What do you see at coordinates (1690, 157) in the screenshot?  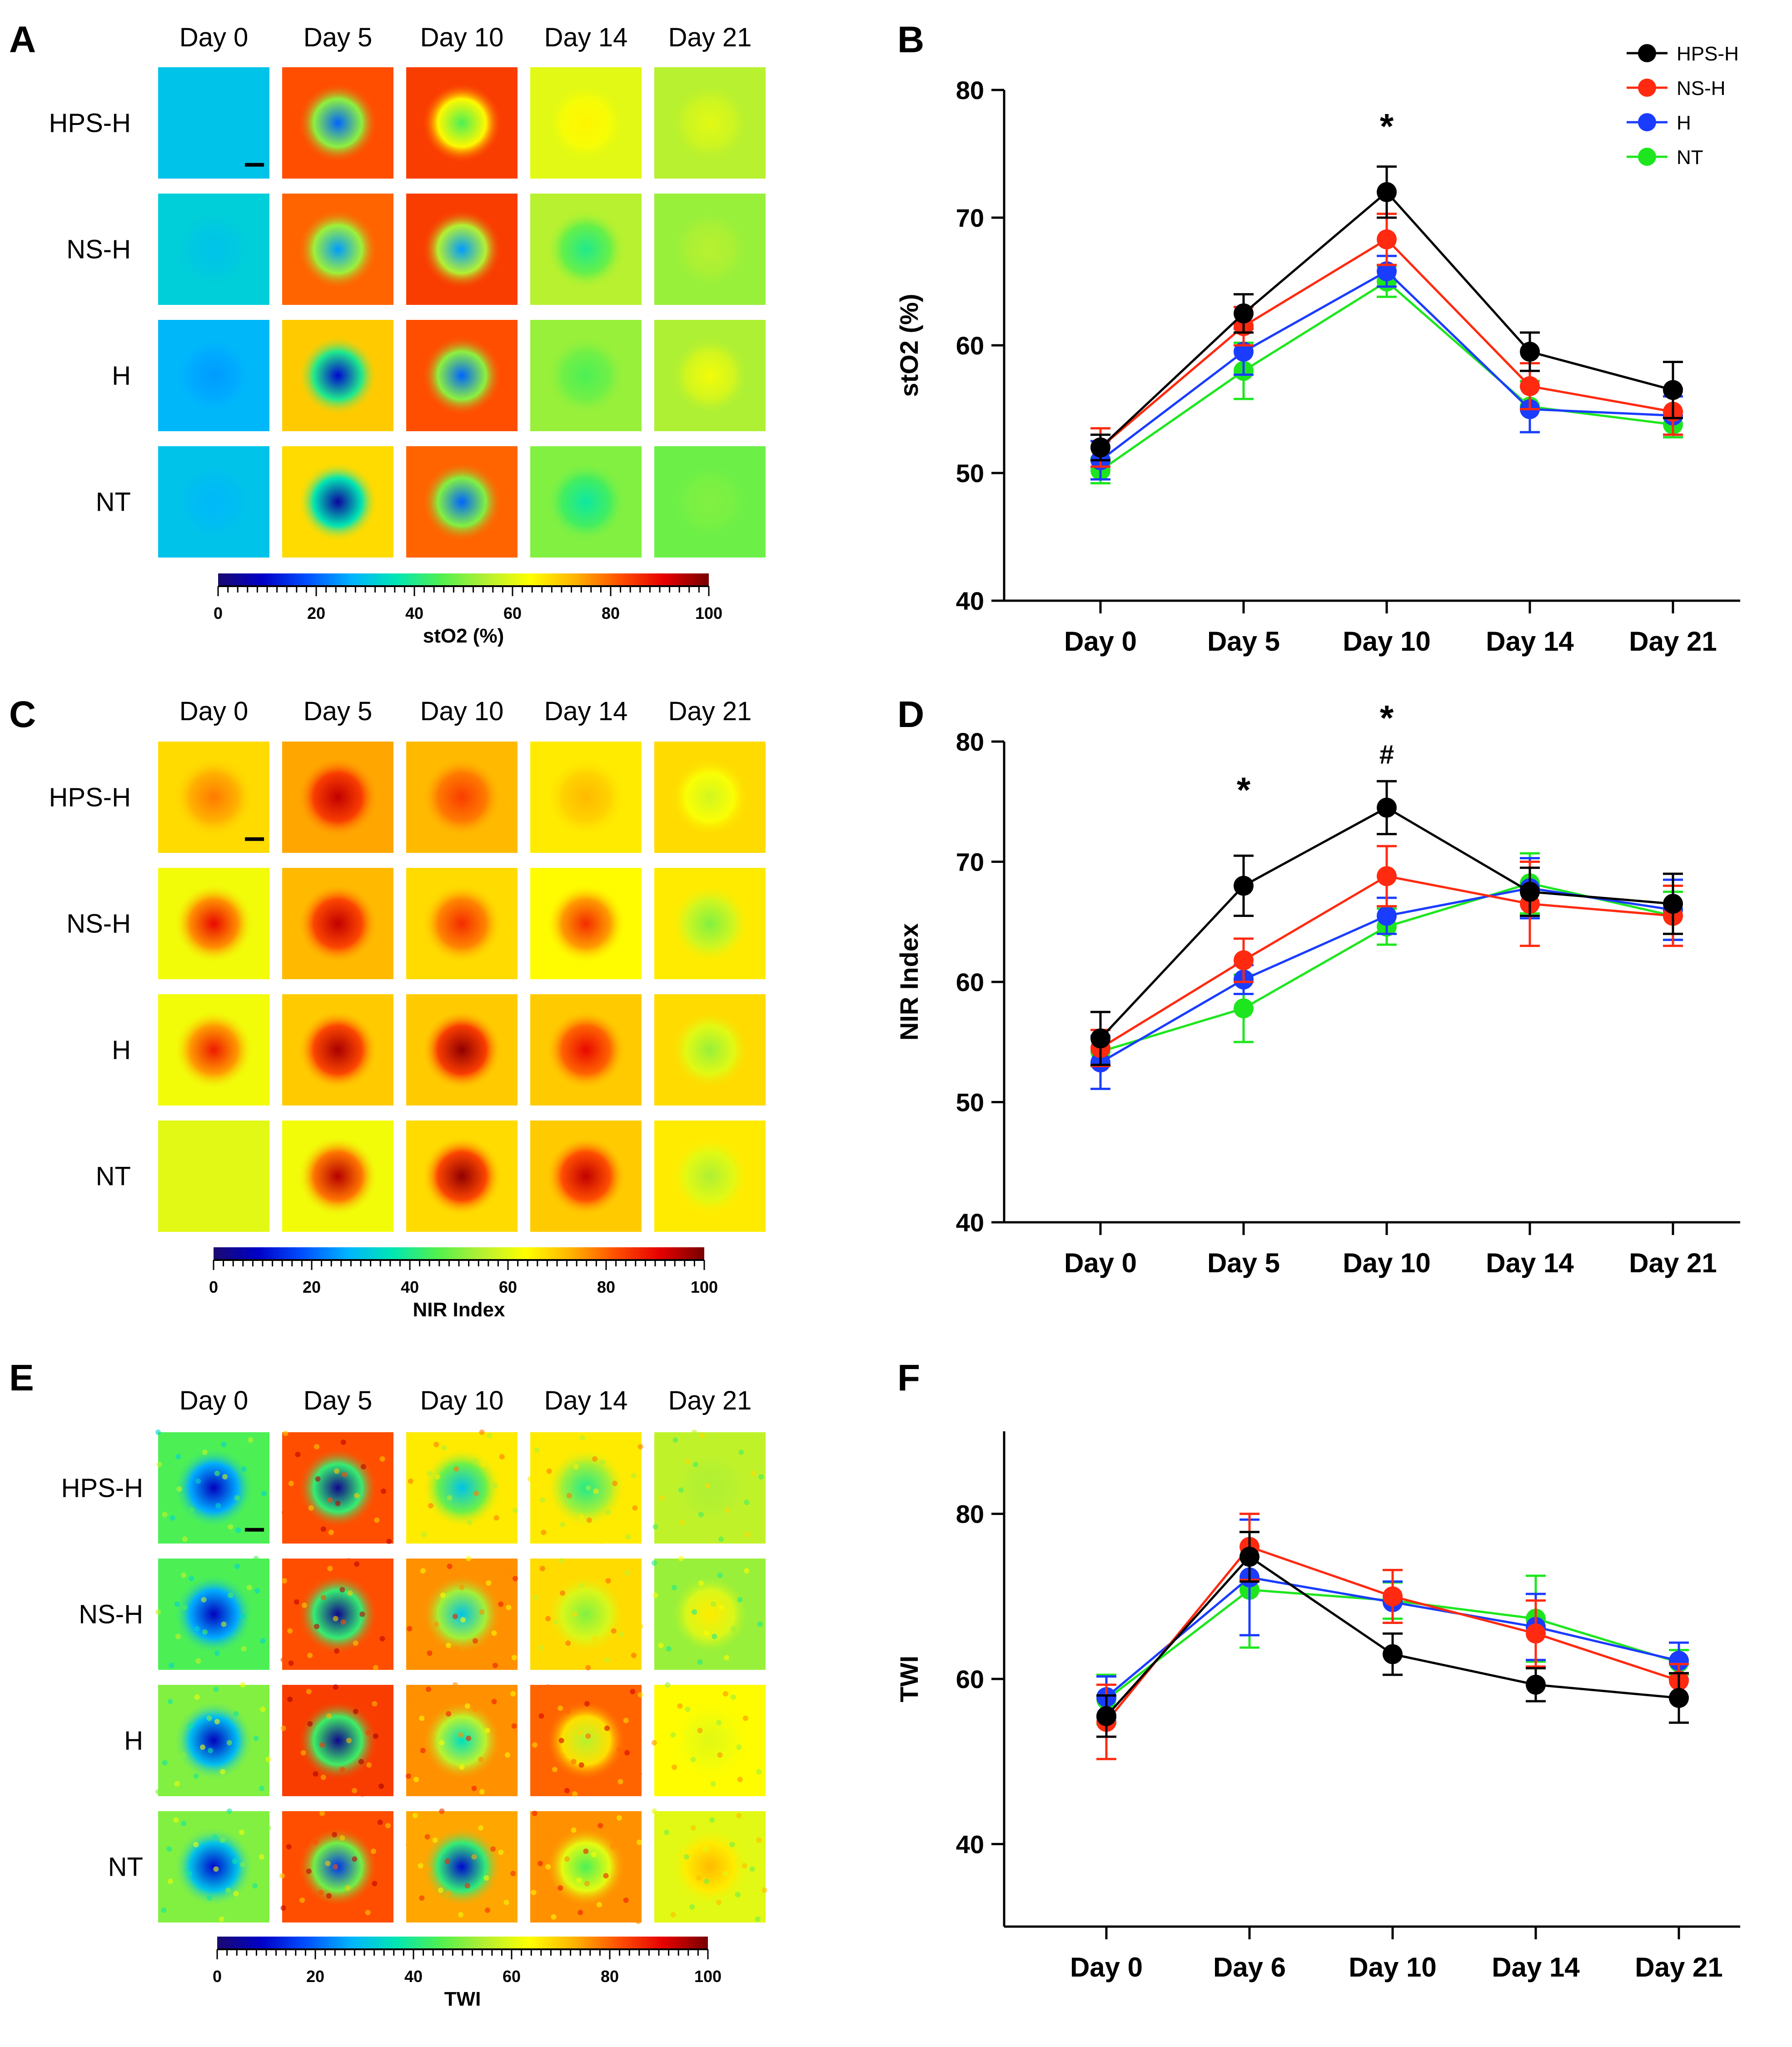 I see `legend-label: NT` at bounding box center [1690, 157].